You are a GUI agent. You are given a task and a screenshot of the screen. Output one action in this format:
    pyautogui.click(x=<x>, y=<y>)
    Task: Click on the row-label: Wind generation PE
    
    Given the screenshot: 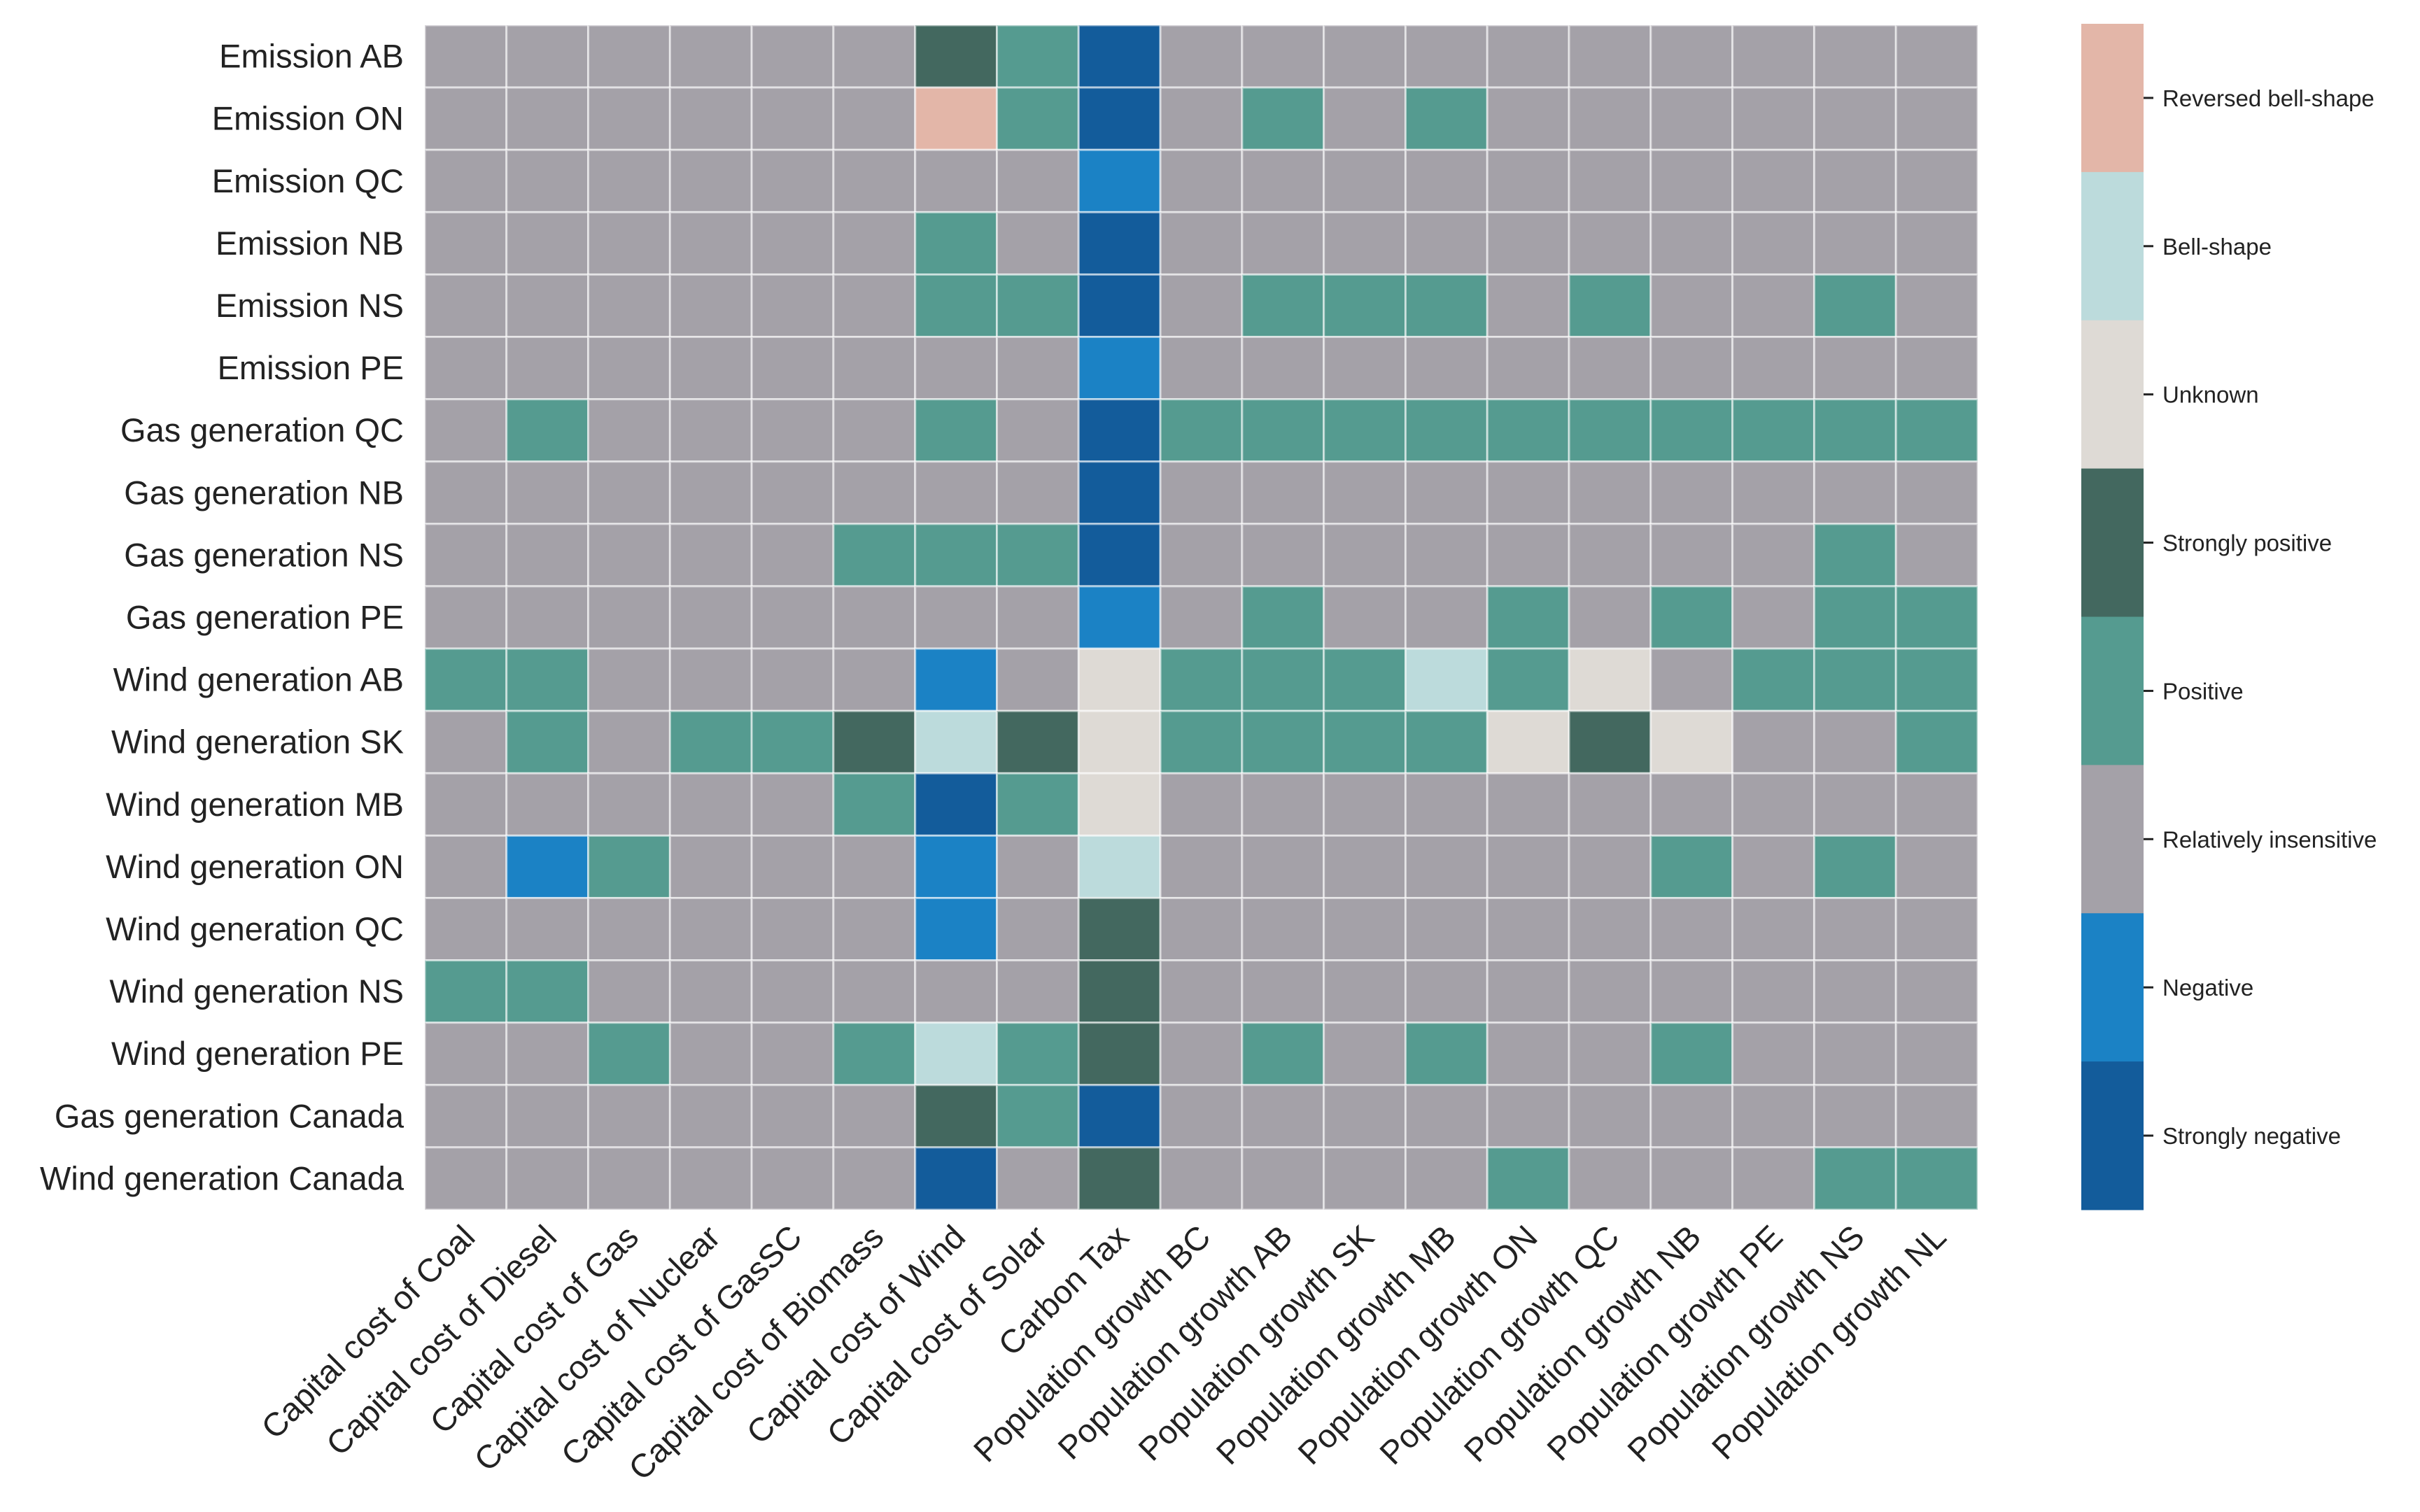 What is the action you would take?
    pyautogui.click(x=257, y=1053)
    